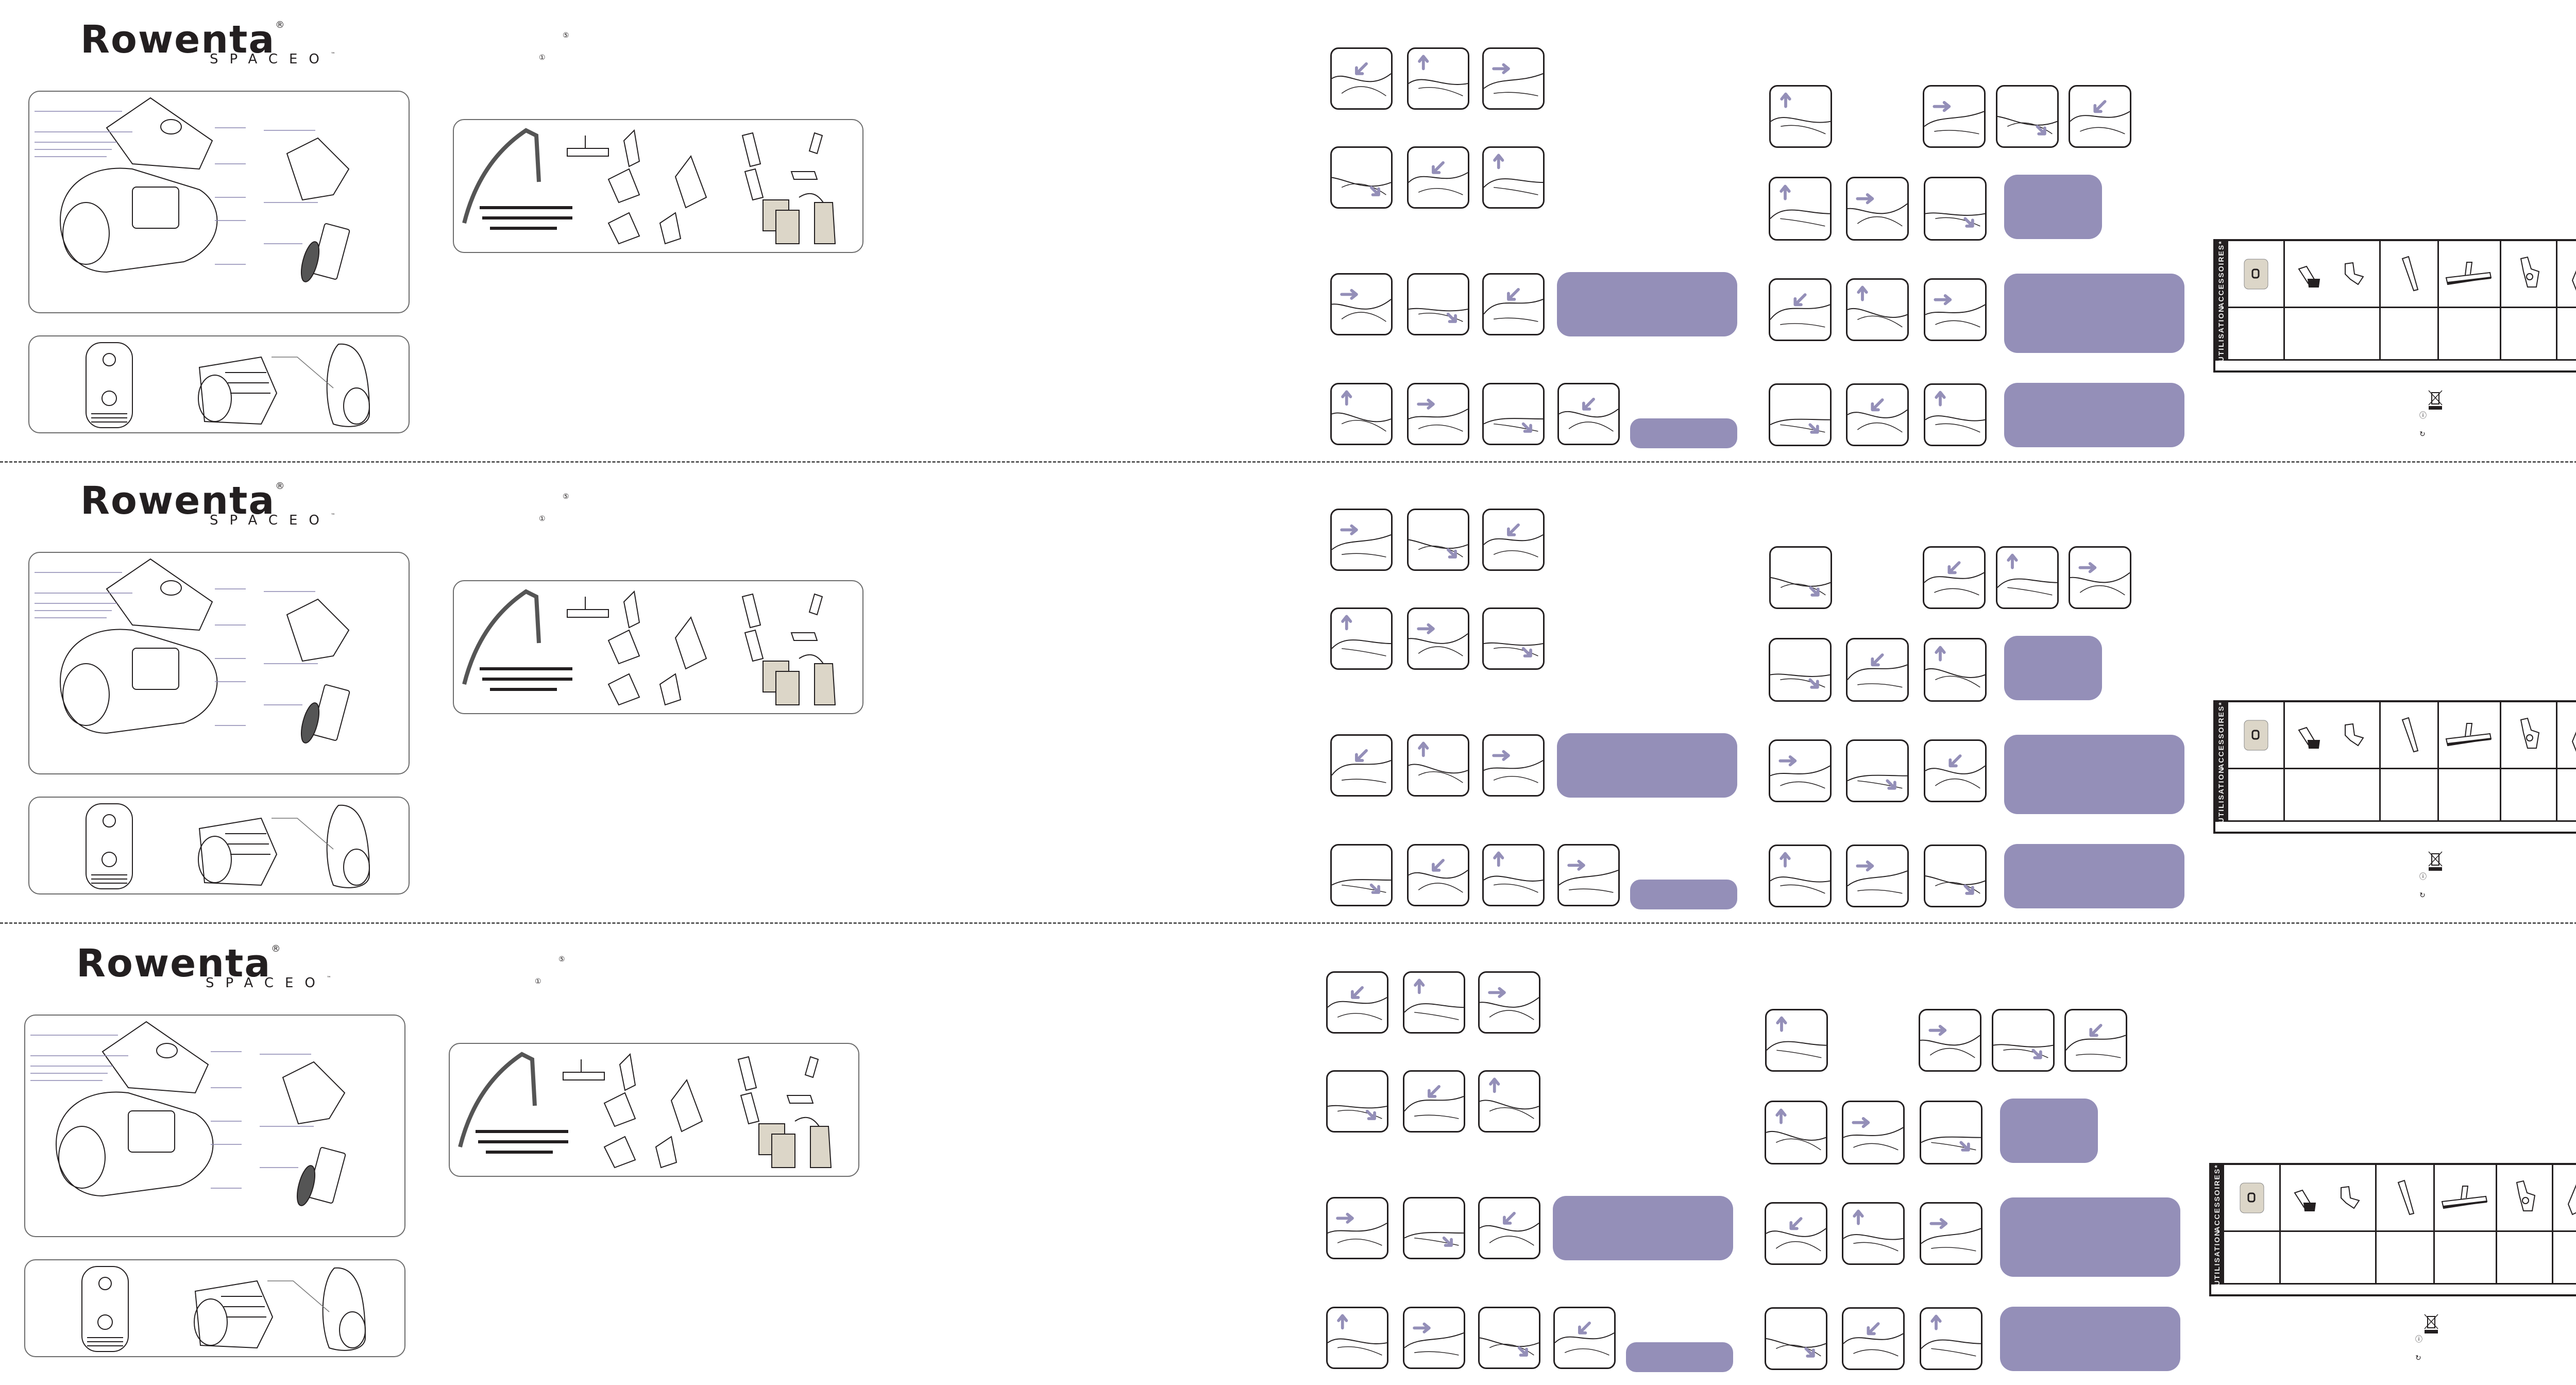  I want to click on dust-bag-icon, so click(2252, 1198).